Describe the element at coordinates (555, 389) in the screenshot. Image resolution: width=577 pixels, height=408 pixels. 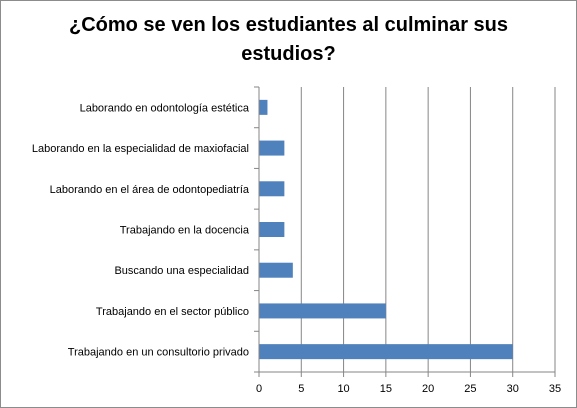
I see `x-tick-label: 35` at that location.